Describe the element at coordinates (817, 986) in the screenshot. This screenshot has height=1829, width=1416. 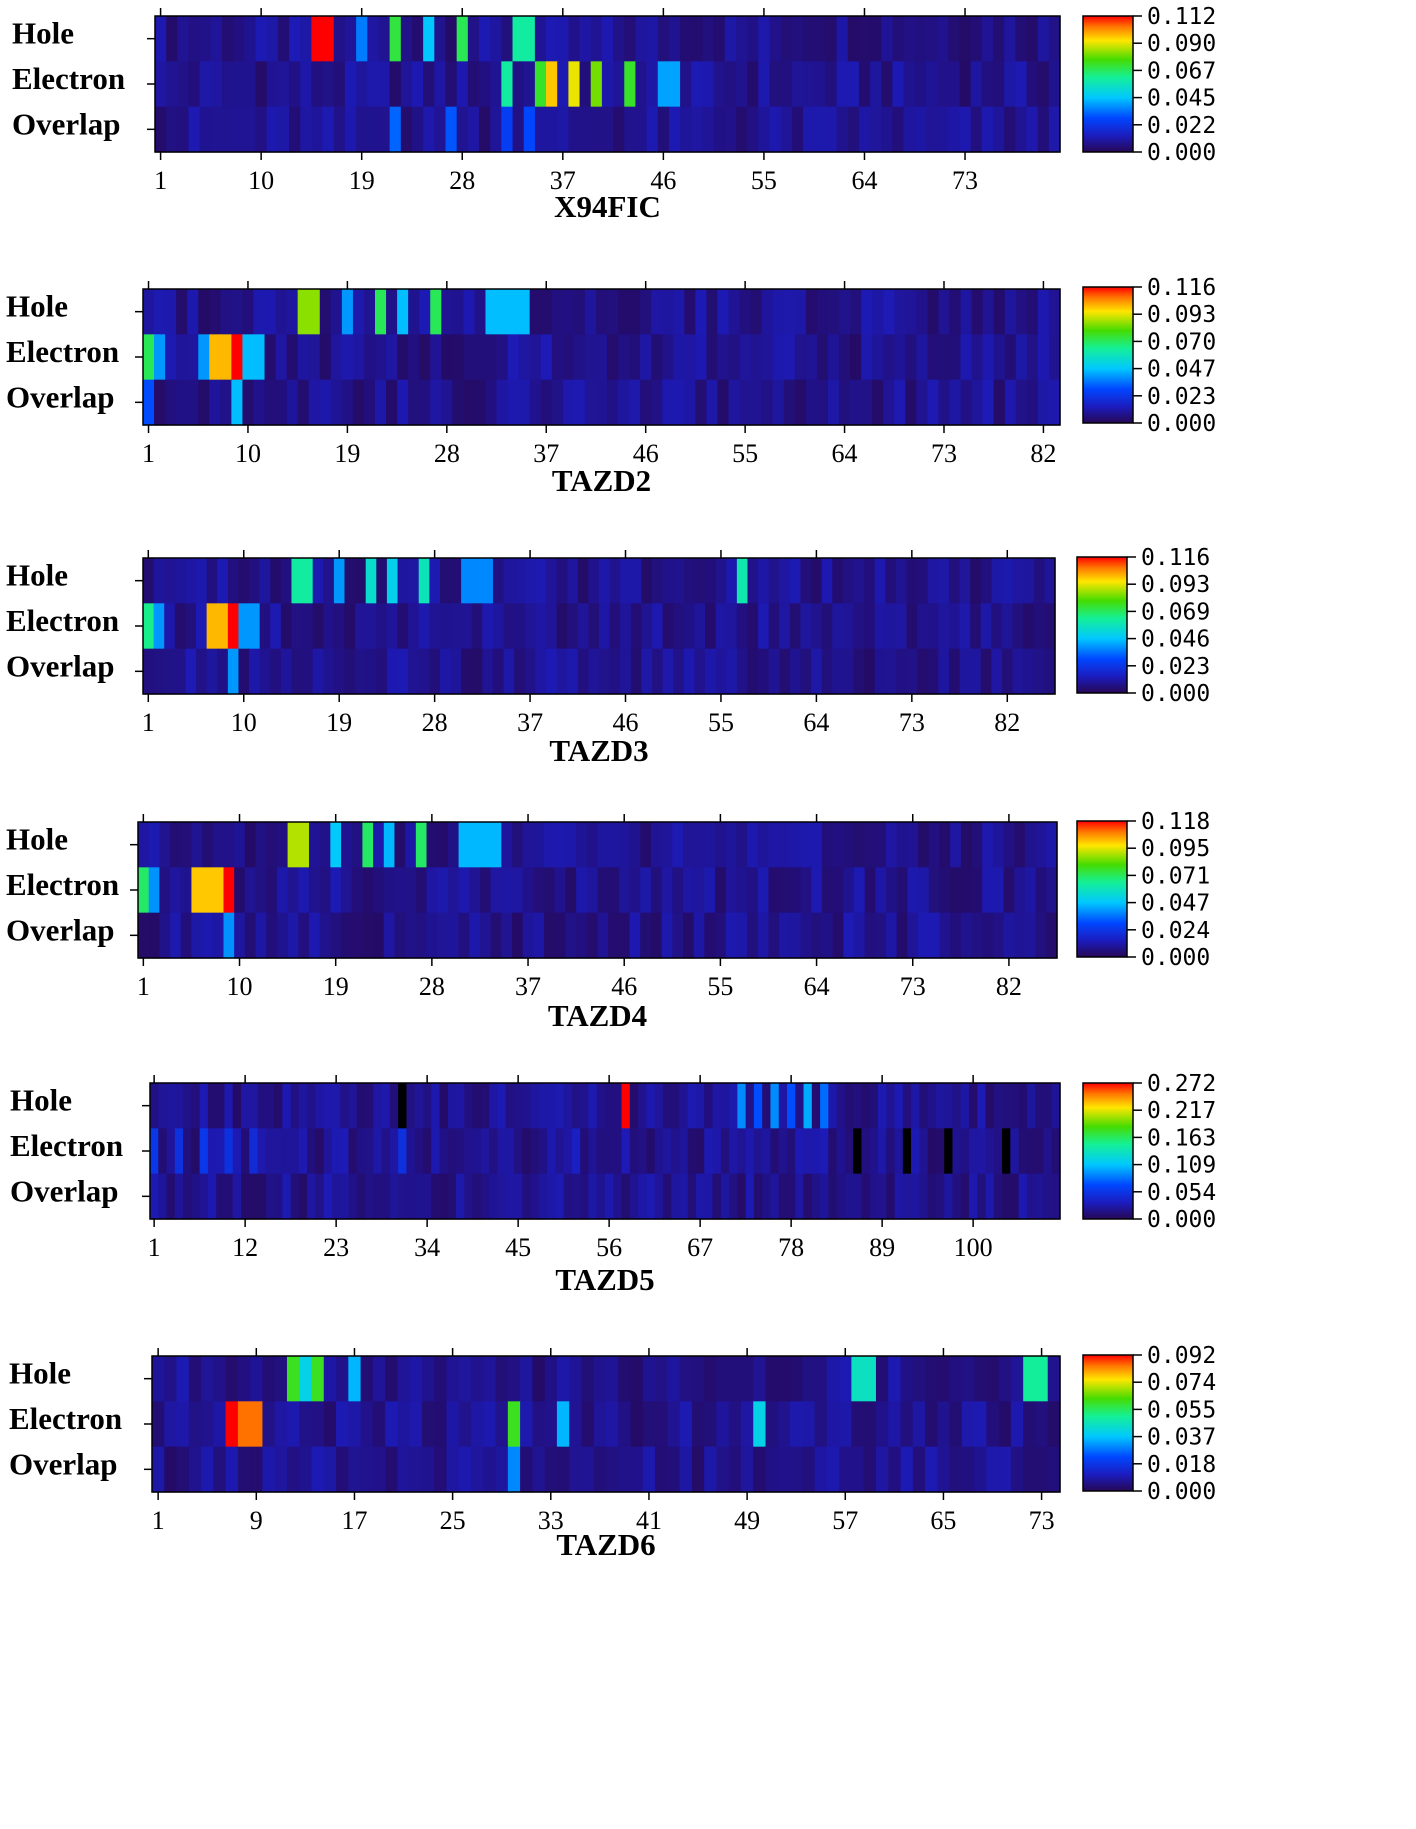
I see `x-tick-label: 64` at that location.